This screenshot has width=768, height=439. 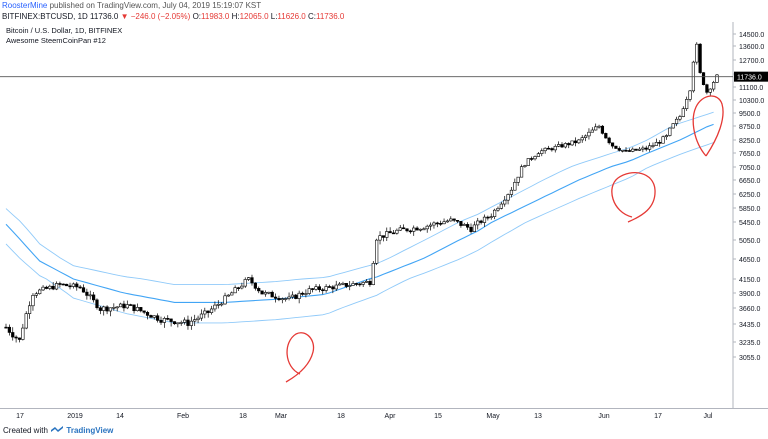 What do you see at coordinates (45, 16) in the screenshot?
I see `symbol-label: BITFINEX:BTCUSD, 1D` at bounding box center [45, 16].